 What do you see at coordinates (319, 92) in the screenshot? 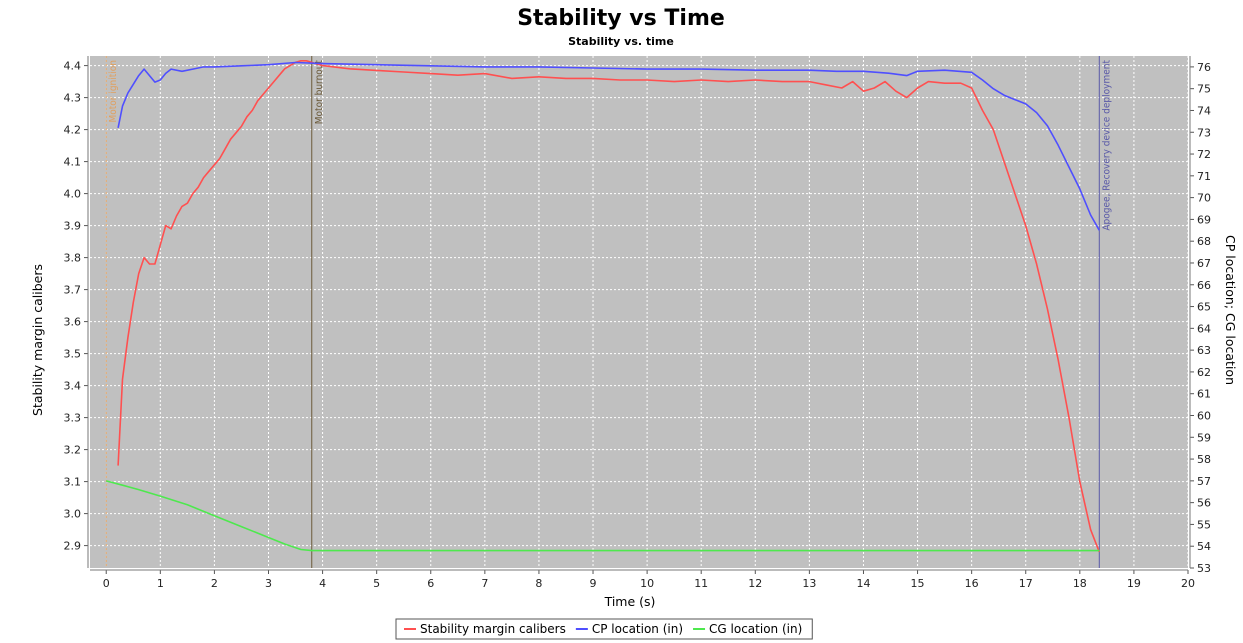
I see `event-marker-label: Motor burnout` at bounding box center [319, 92].